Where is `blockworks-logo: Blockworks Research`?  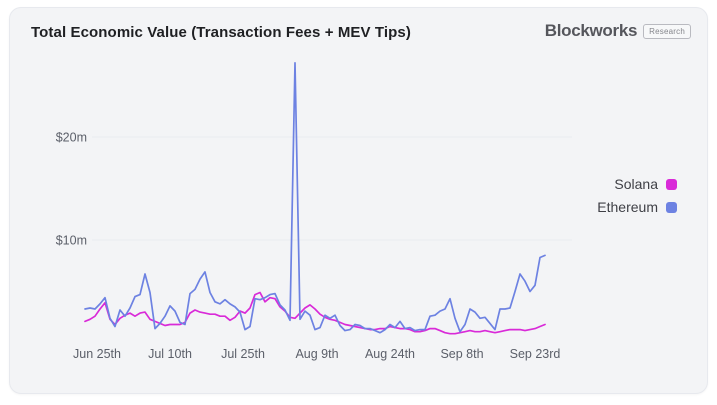 blockworks-logo: Blockworks Research is located at coordinates (618, 31).